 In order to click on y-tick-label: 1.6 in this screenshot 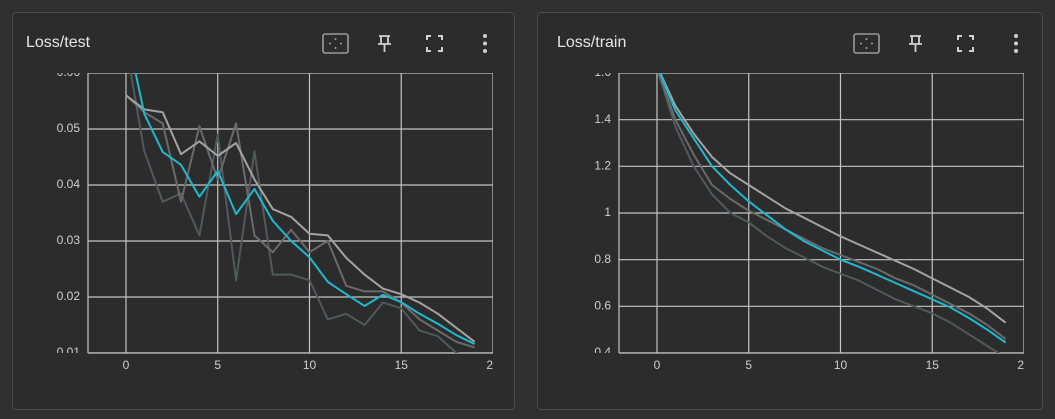, I will do `click(602, 72)`.